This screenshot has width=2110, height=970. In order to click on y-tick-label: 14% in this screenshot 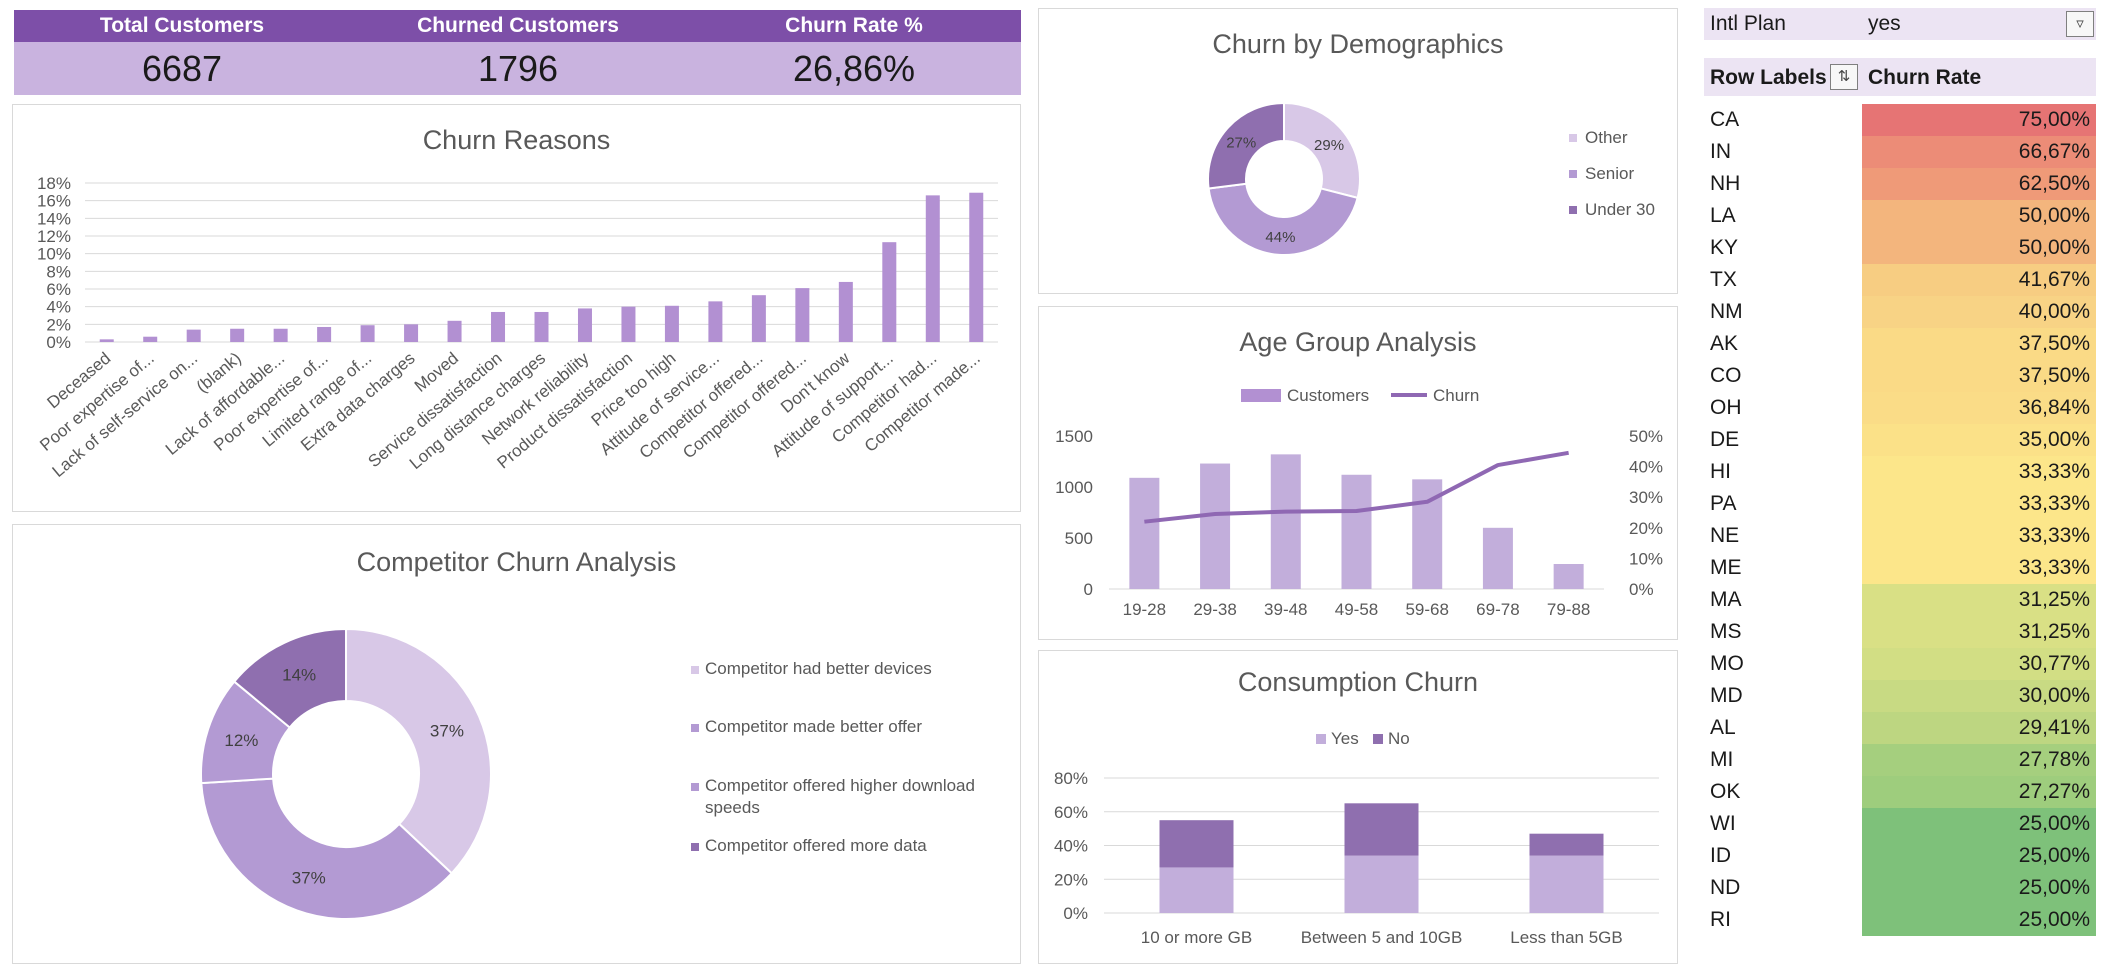, I will do `click(54, 218)`.